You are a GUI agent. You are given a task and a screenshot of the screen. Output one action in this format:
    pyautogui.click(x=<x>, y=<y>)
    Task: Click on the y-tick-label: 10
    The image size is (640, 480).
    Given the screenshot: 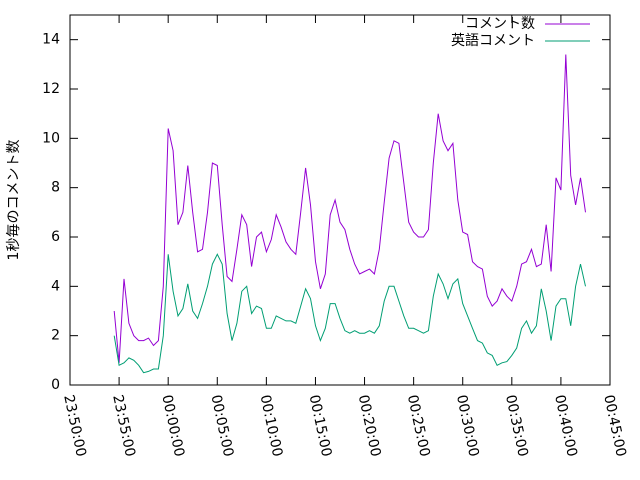 What is the action you would take?
    pyautogui.click(x=51, y=138)
    